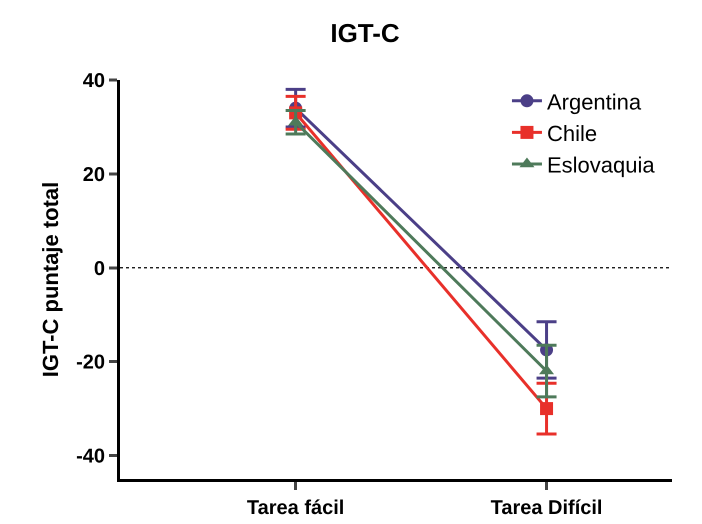 The image size is (702, 524). Describe the element at coordinates (99, 269) in the screenshot. I see `y-tick-label: 0` at that location.